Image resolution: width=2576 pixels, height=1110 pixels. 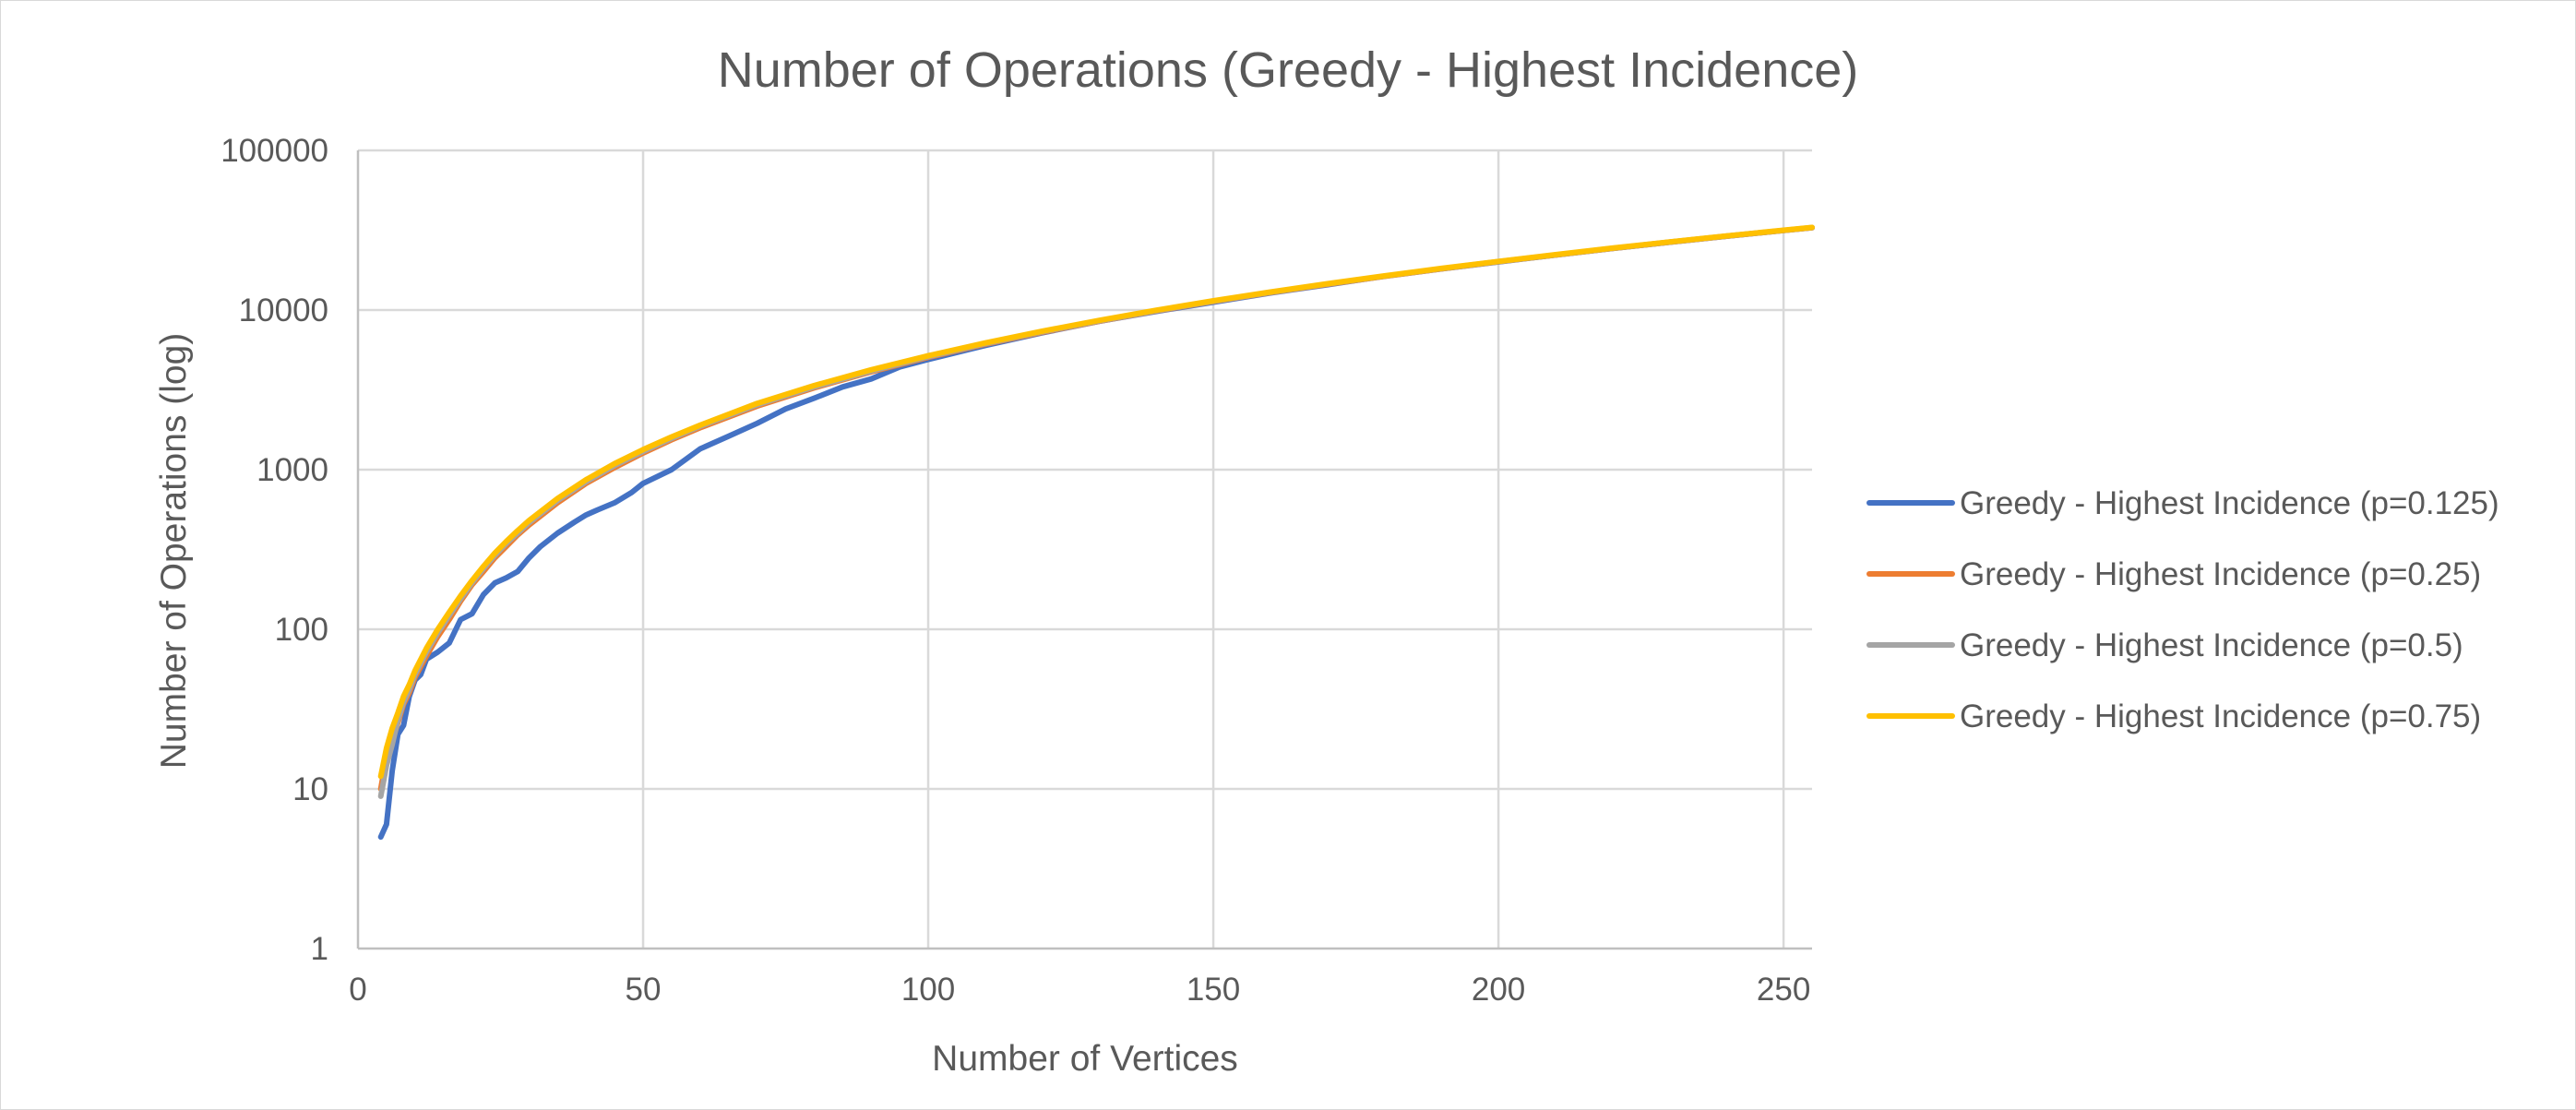 I want to click on y-tick-label: 10000, so click(x=283, y=310).